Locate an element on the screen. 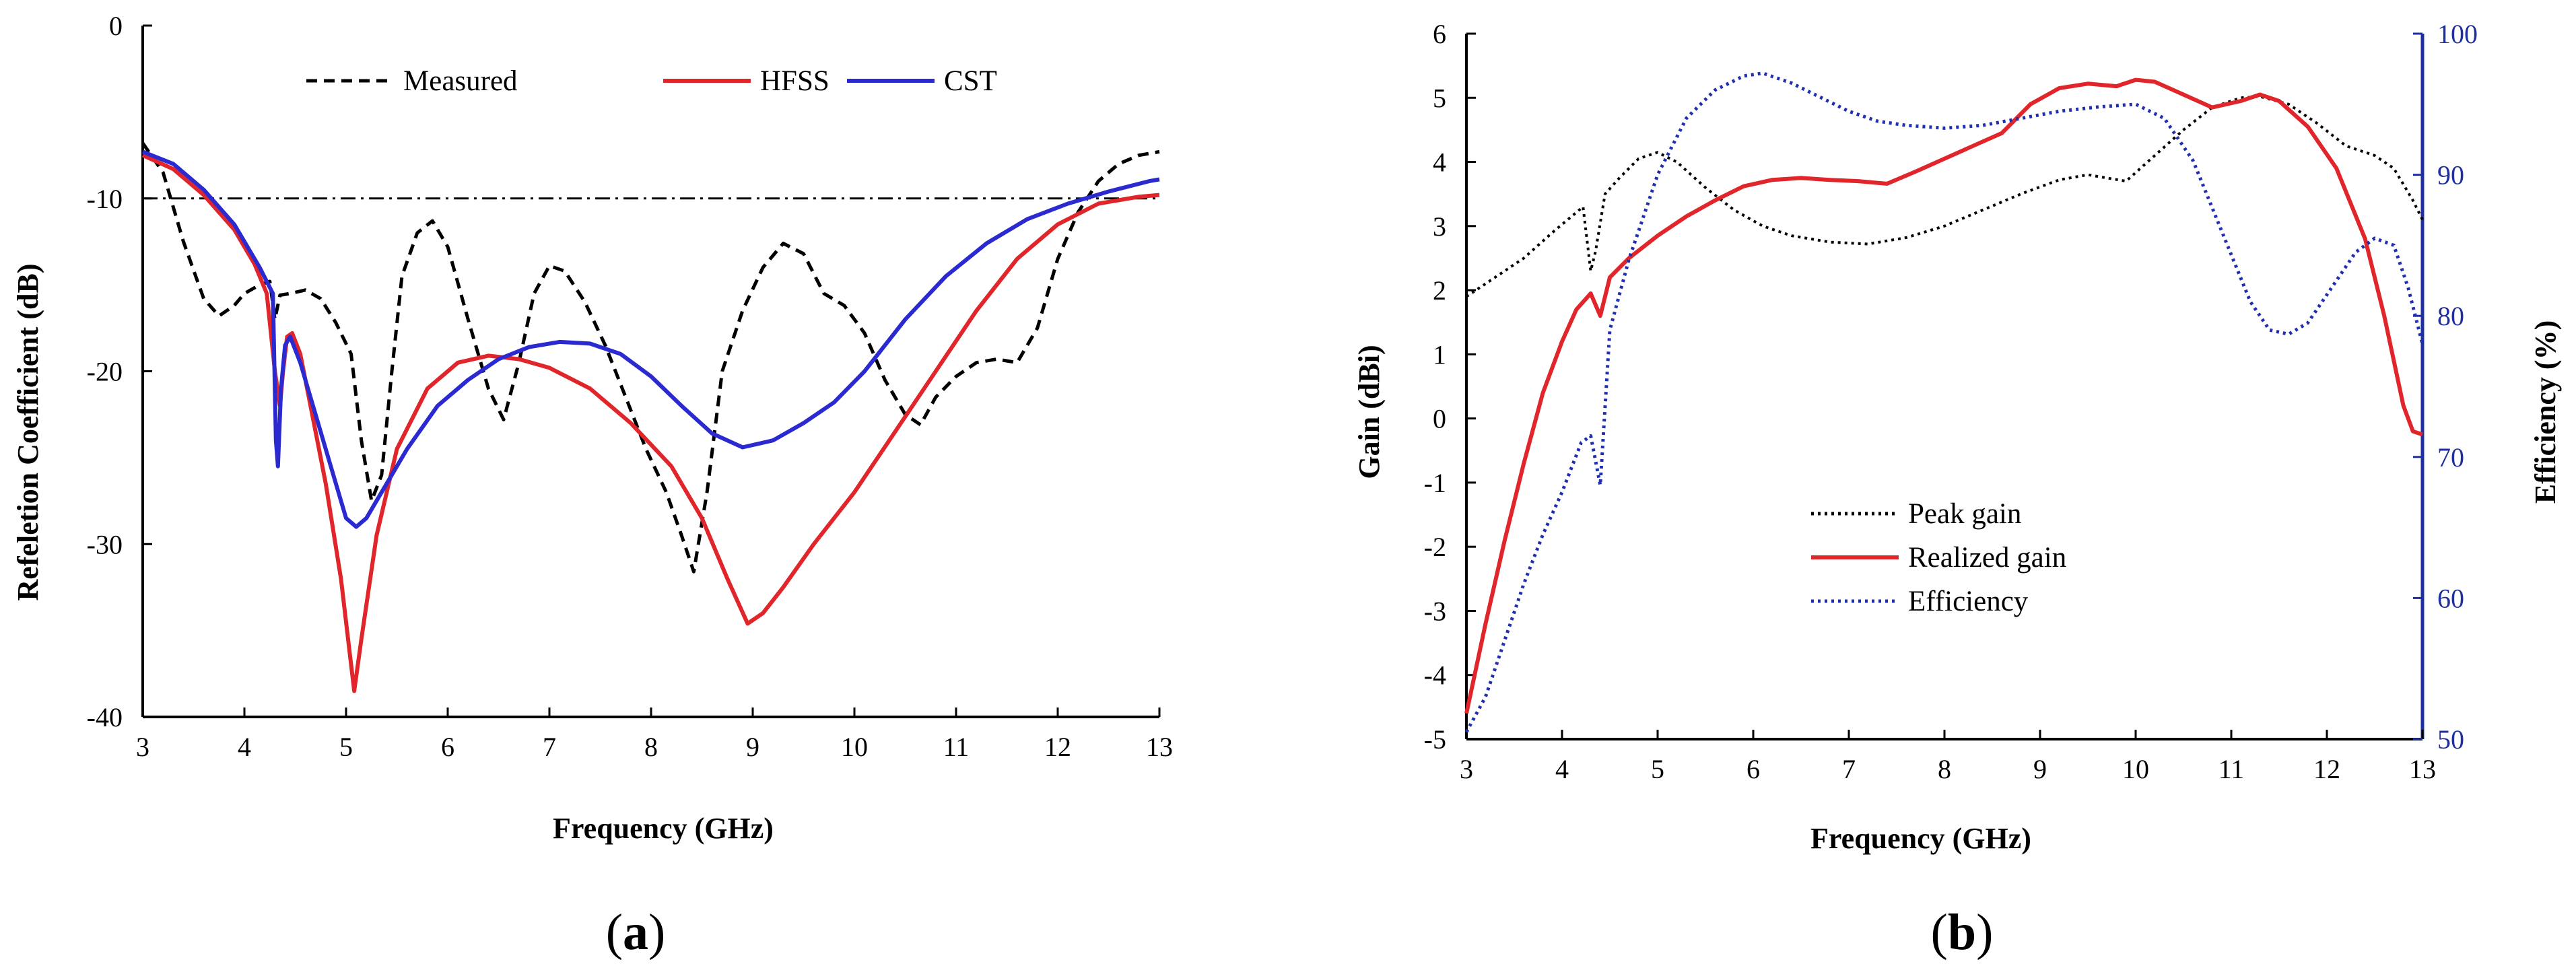 This screenshot has height=966, width=2576. chart-b-y-tick-label: -1 is located at coordinates (1435, 483).